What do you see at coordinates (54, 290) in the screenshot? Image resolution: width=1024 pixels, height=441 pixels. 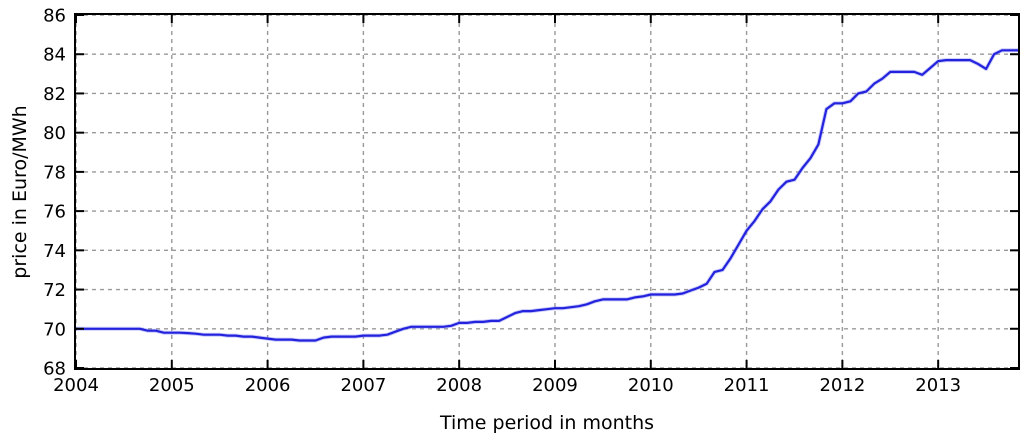 I see `y-tick-label: 72` at bounding box center [54, 290].